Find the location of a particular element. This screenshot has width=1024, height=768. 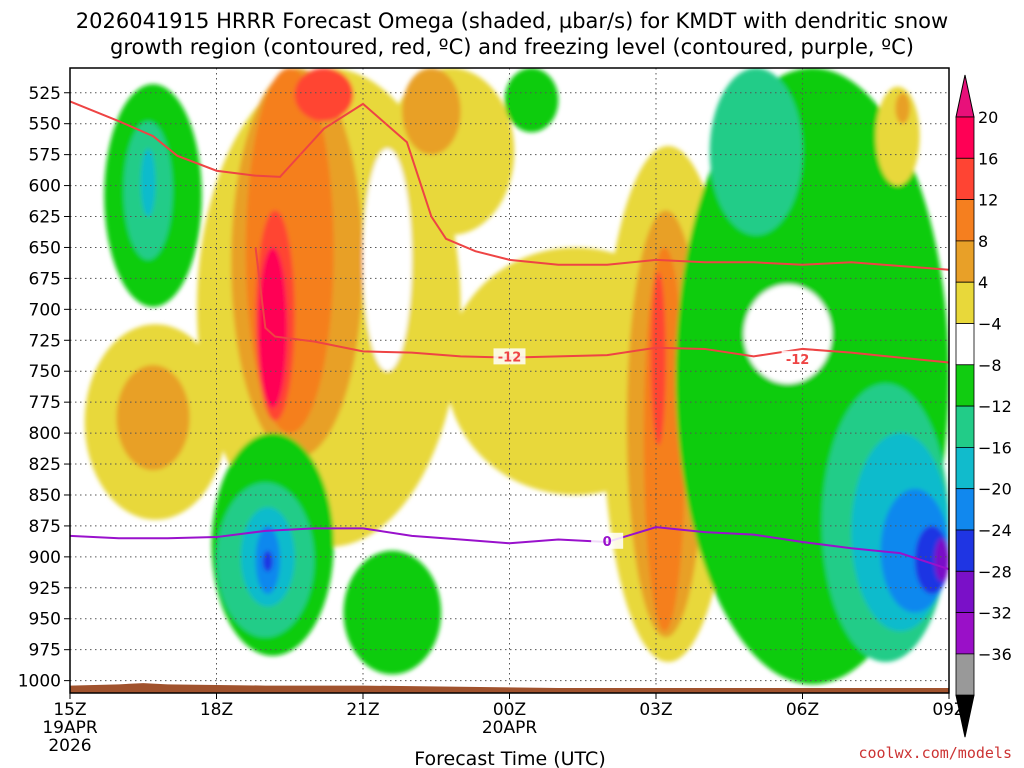

y-tick-label: 550 is located at coordinates (45, 125).